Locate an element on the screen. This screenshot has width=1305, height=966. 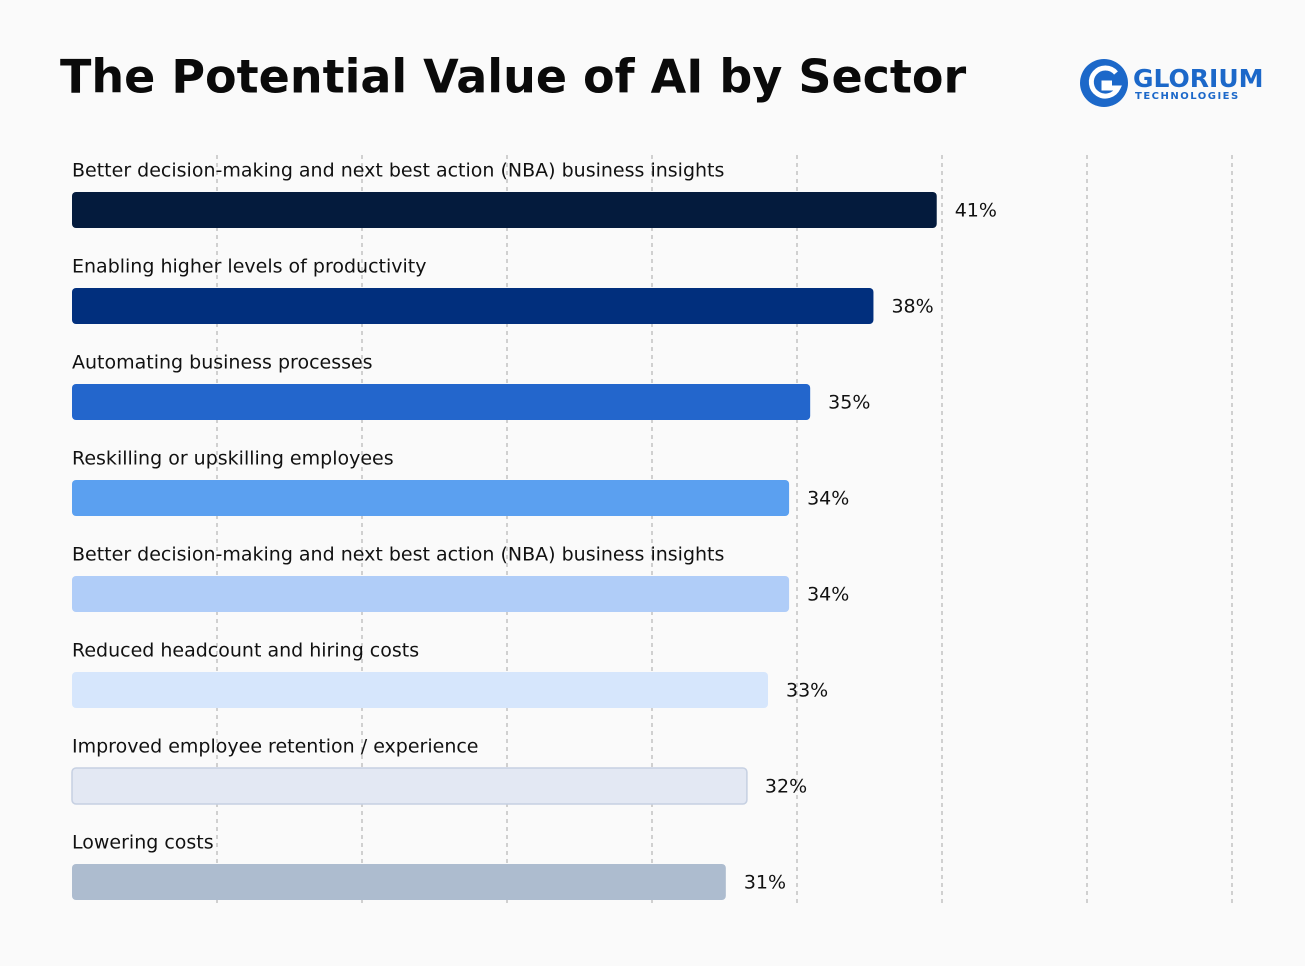
value-label: 35% is located at coordinates (849, 403).